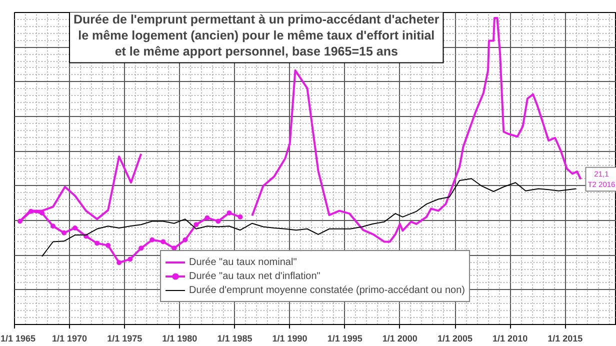  I want to click on x-tick-label: 1/1 1965, so click(18, 339).